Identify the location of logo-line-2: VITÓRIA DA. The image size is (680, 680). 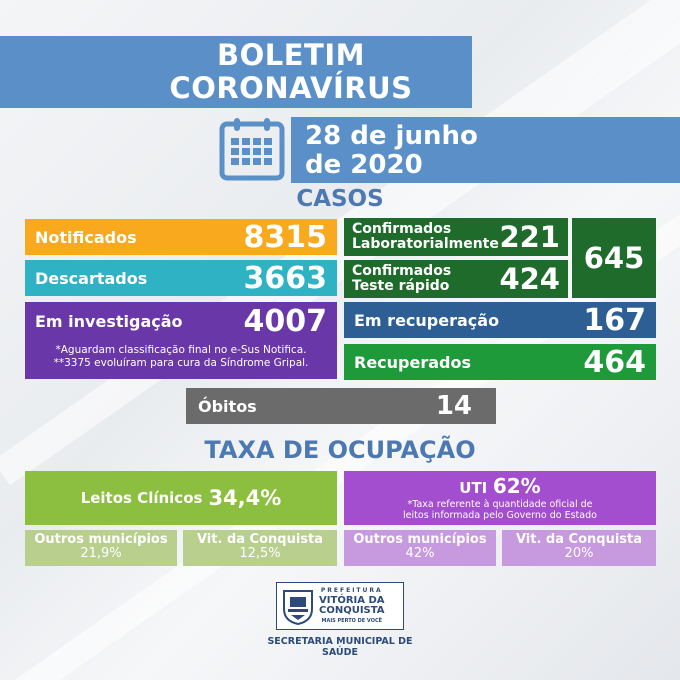
(352, 600).